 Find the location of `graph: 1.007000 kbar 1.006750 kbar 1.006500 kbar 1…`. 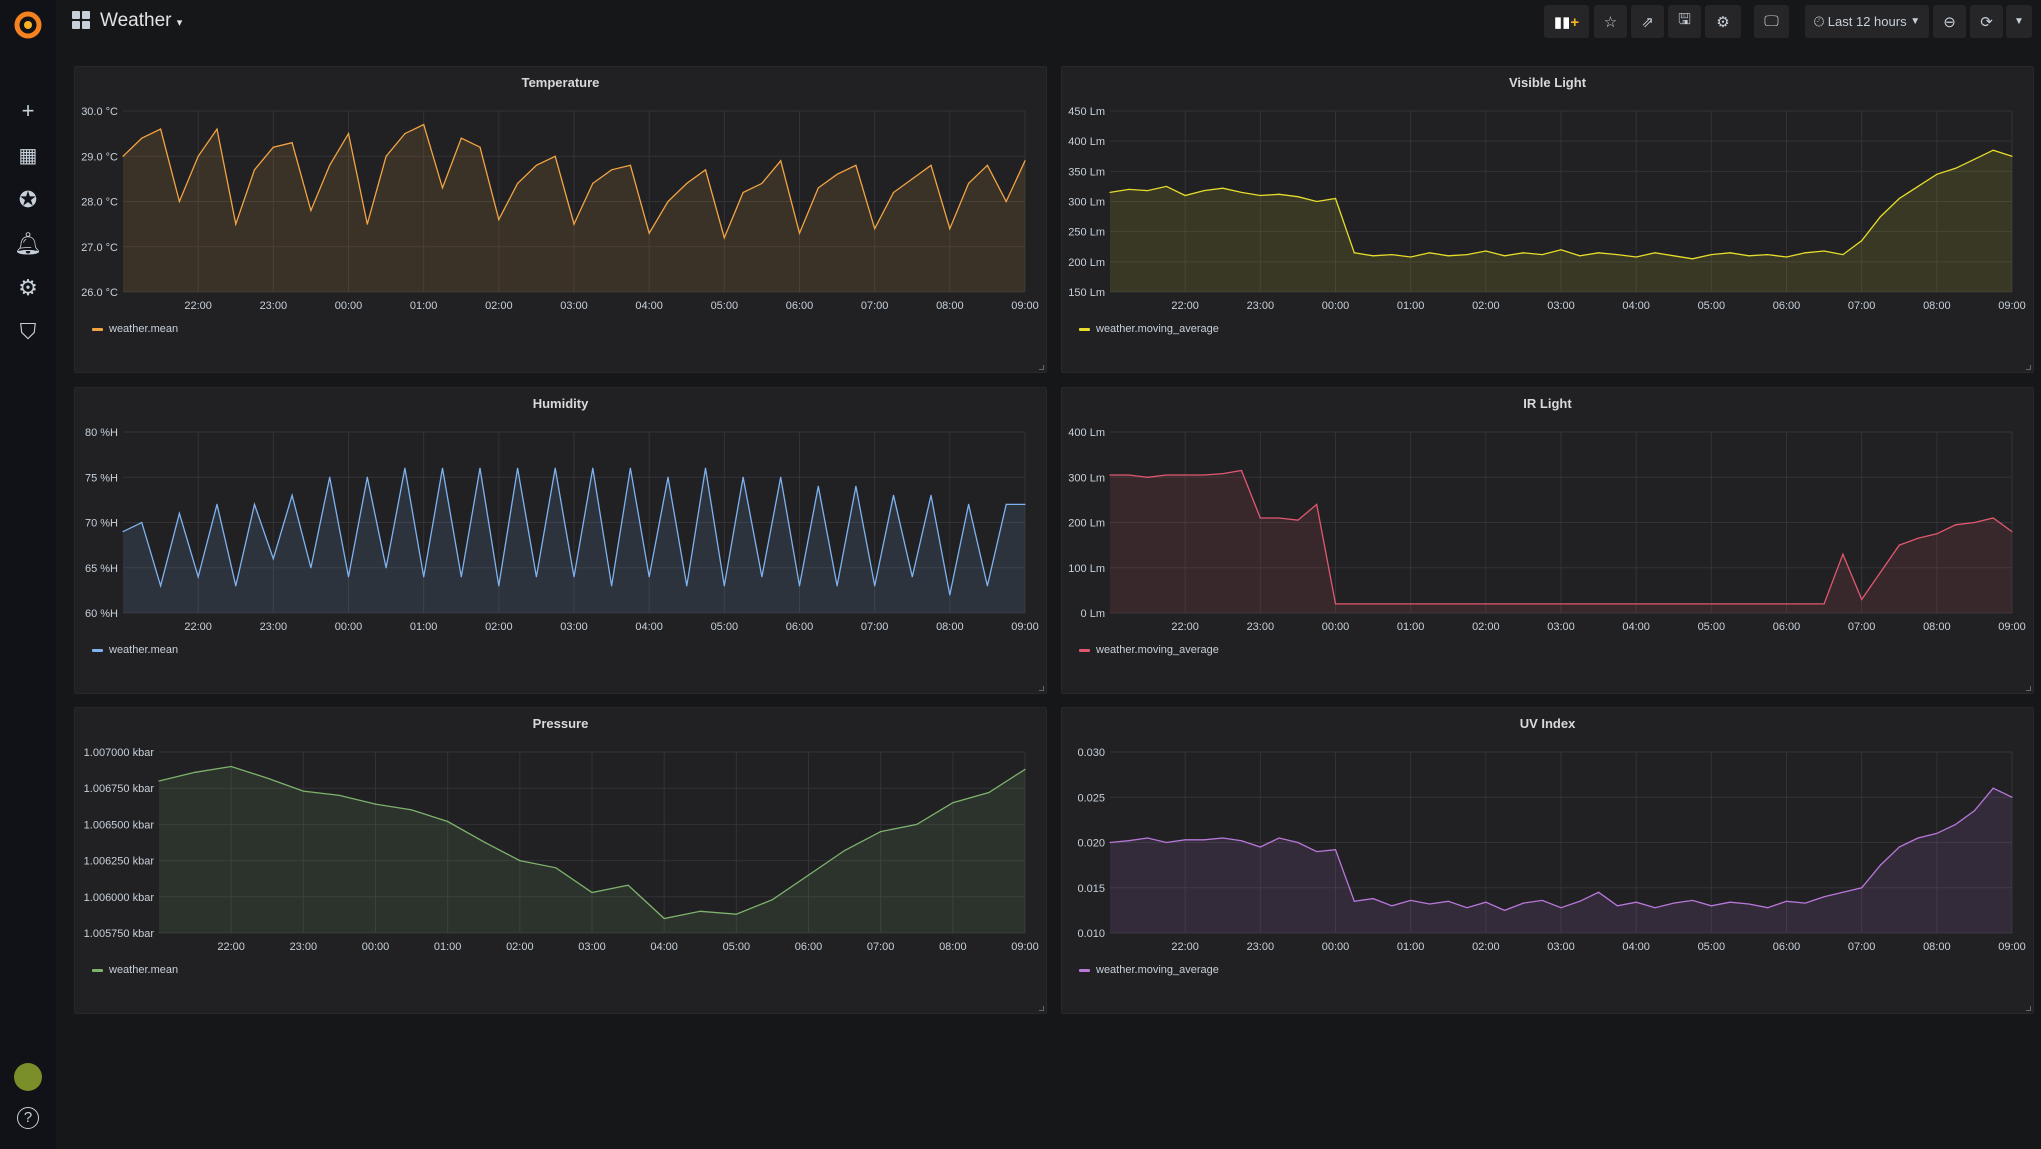

graph: 1.007000 kbar 1.006750 kbar 1.006500 kbar 1… is located at coordinates (561, 861).